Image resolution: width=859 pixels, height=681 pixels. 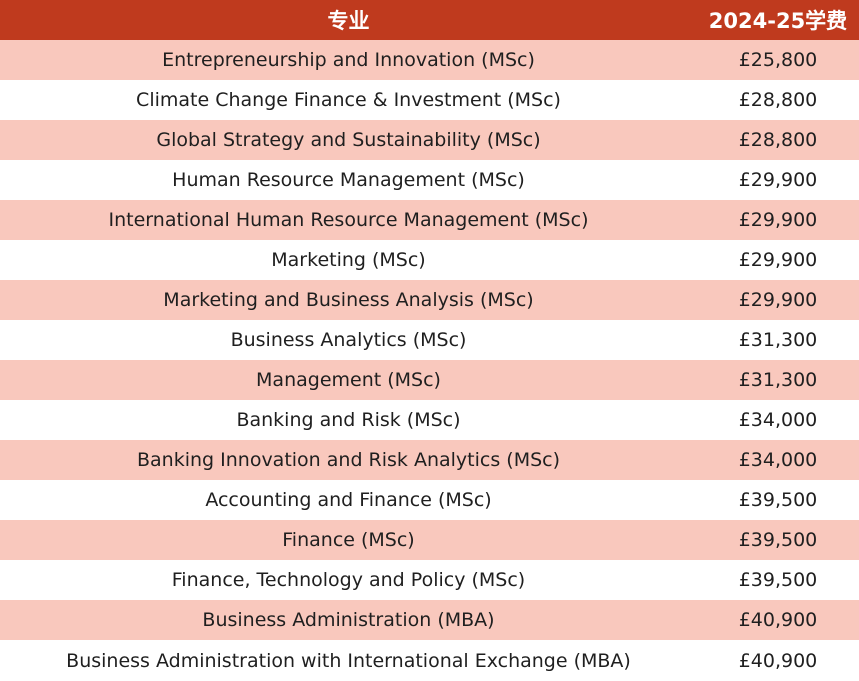 What do you see at coordinates (348, 300) in the screenshot?
I see `program-cell: Marketing and Business Analysis (MSc)` at bounding box center [348, 300].